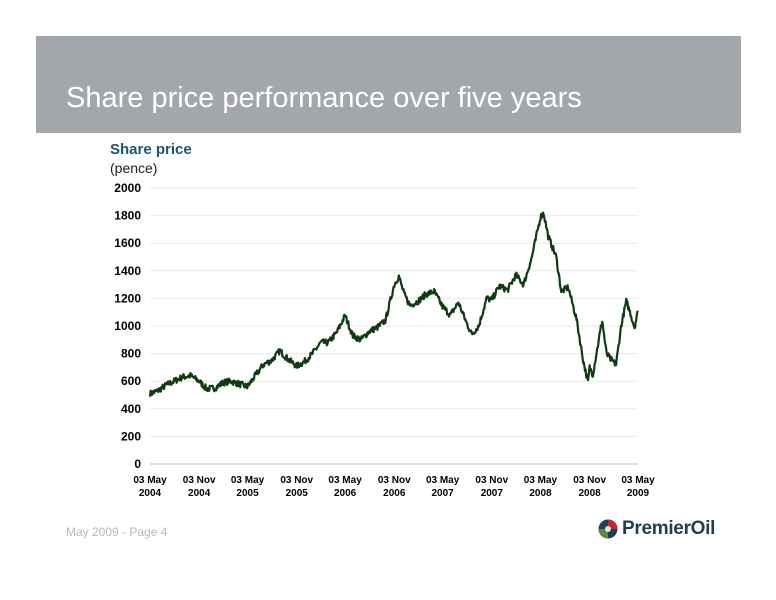 The image size is (776, 600). I want to click on x-tick-label: 03 May 2006, so click(345, 487).